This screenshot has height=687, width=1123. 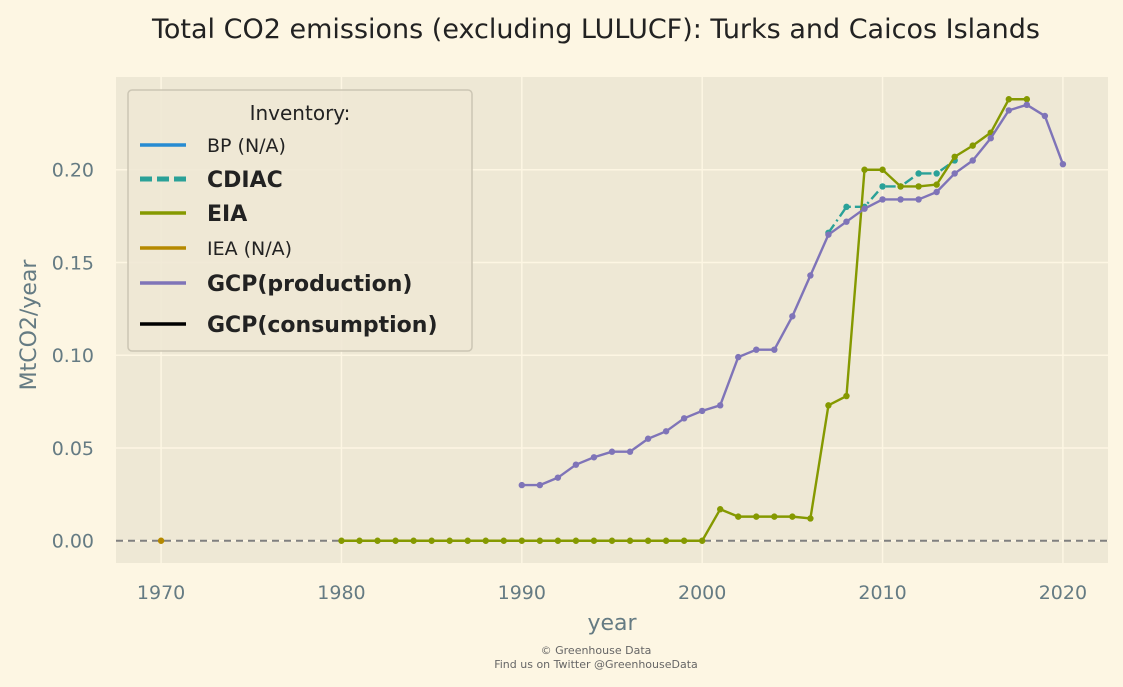 I want to click on legend-label: CDIAC, so click(x=245, y=180).